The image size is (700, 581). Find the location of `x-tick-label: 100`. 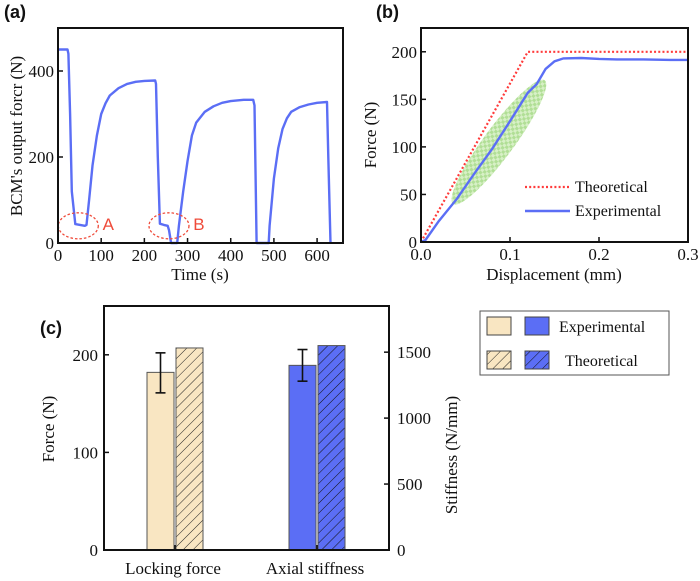

x-tick-label: 100 is located at coordinates (101, 255).